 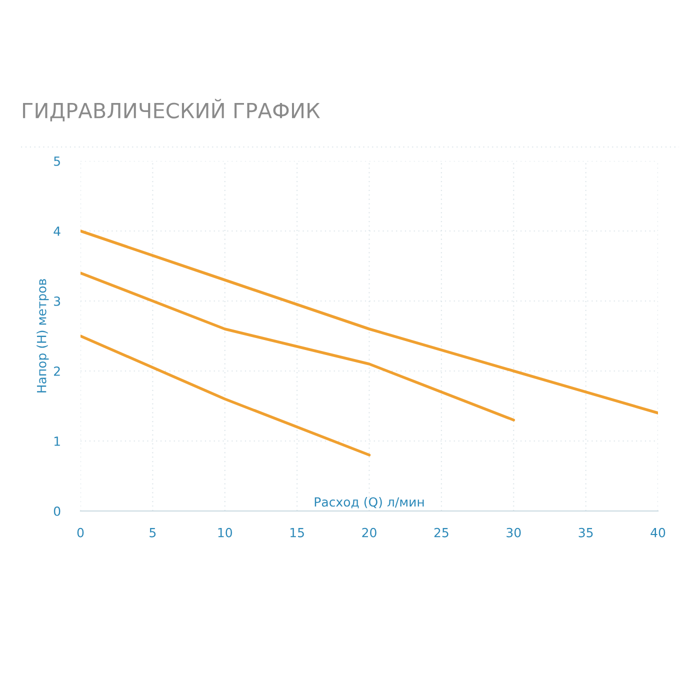 I want to click on y-axis-title: Напор (H) метров, so click(x=42, y=335).